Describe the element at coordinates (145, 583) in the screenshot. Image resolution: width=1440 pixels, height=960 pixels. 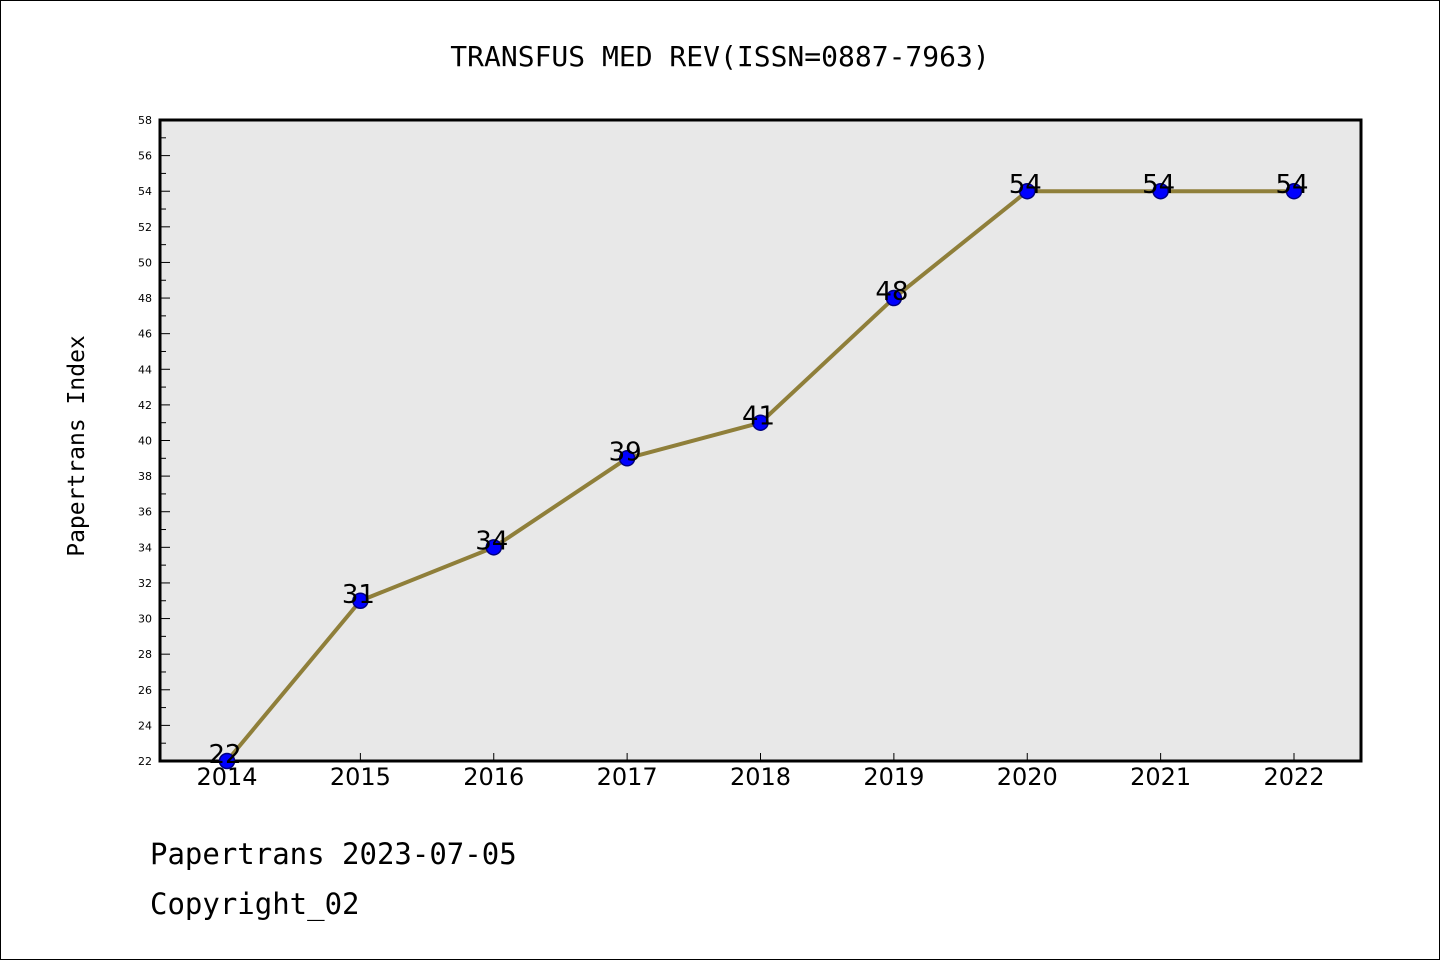
I see `y-tick-label: 32` at that location.